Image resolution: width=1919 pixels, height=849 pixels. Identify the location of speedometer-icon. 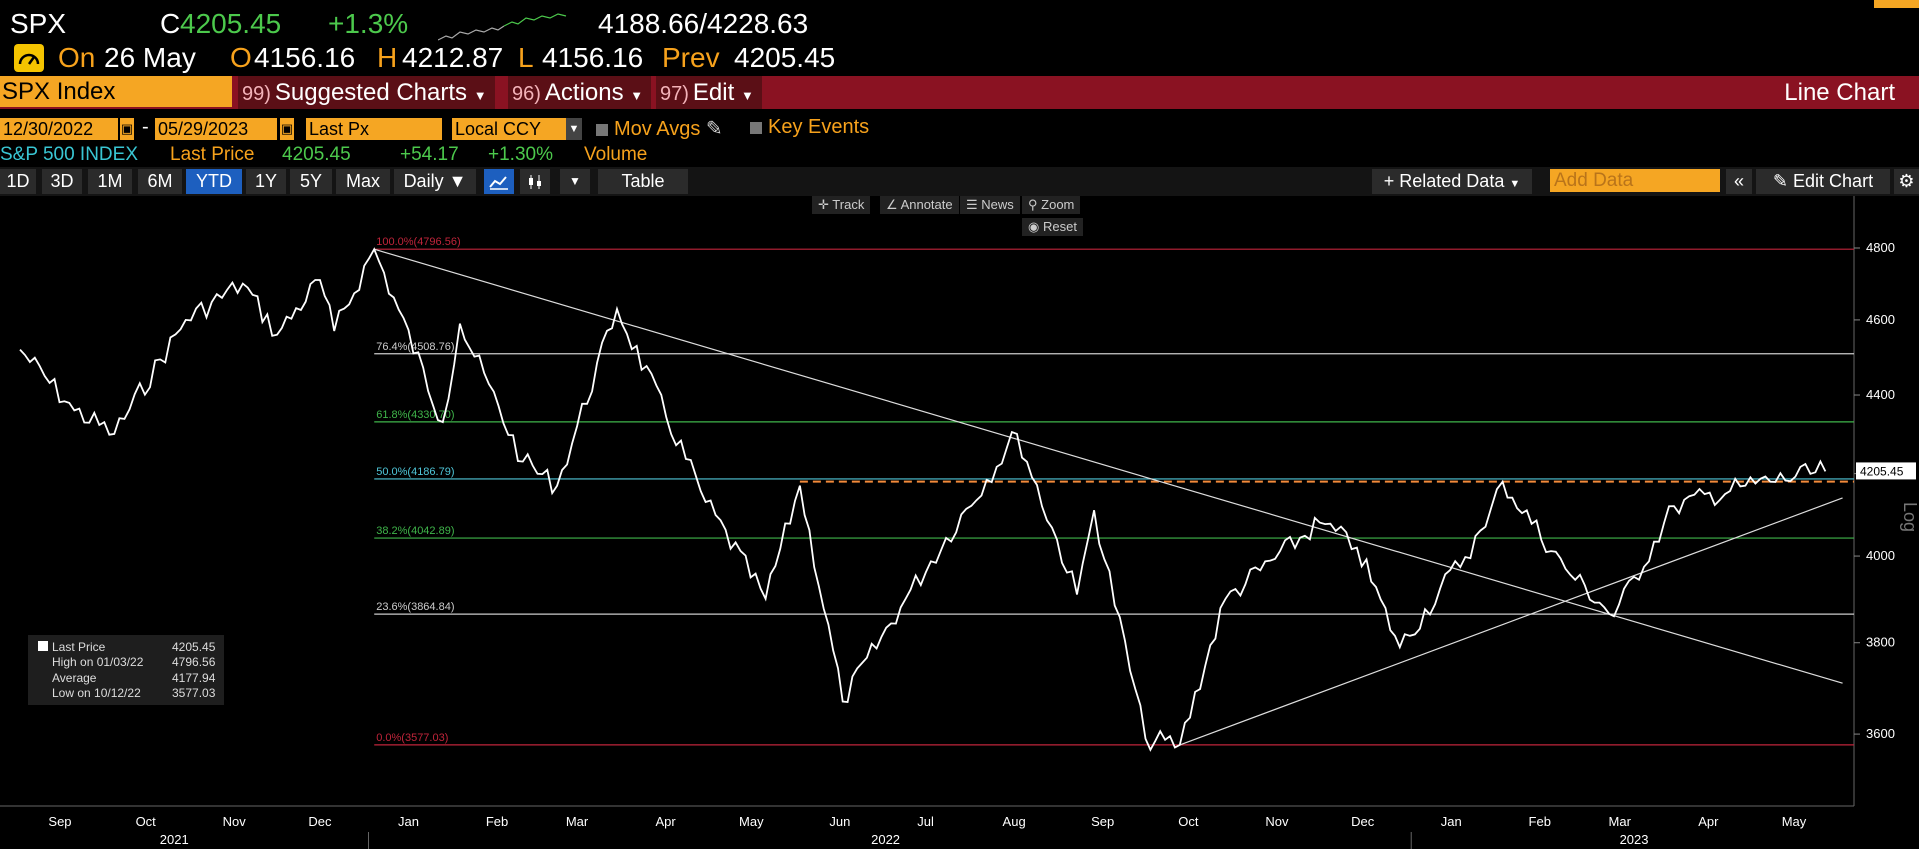
(29, 58).